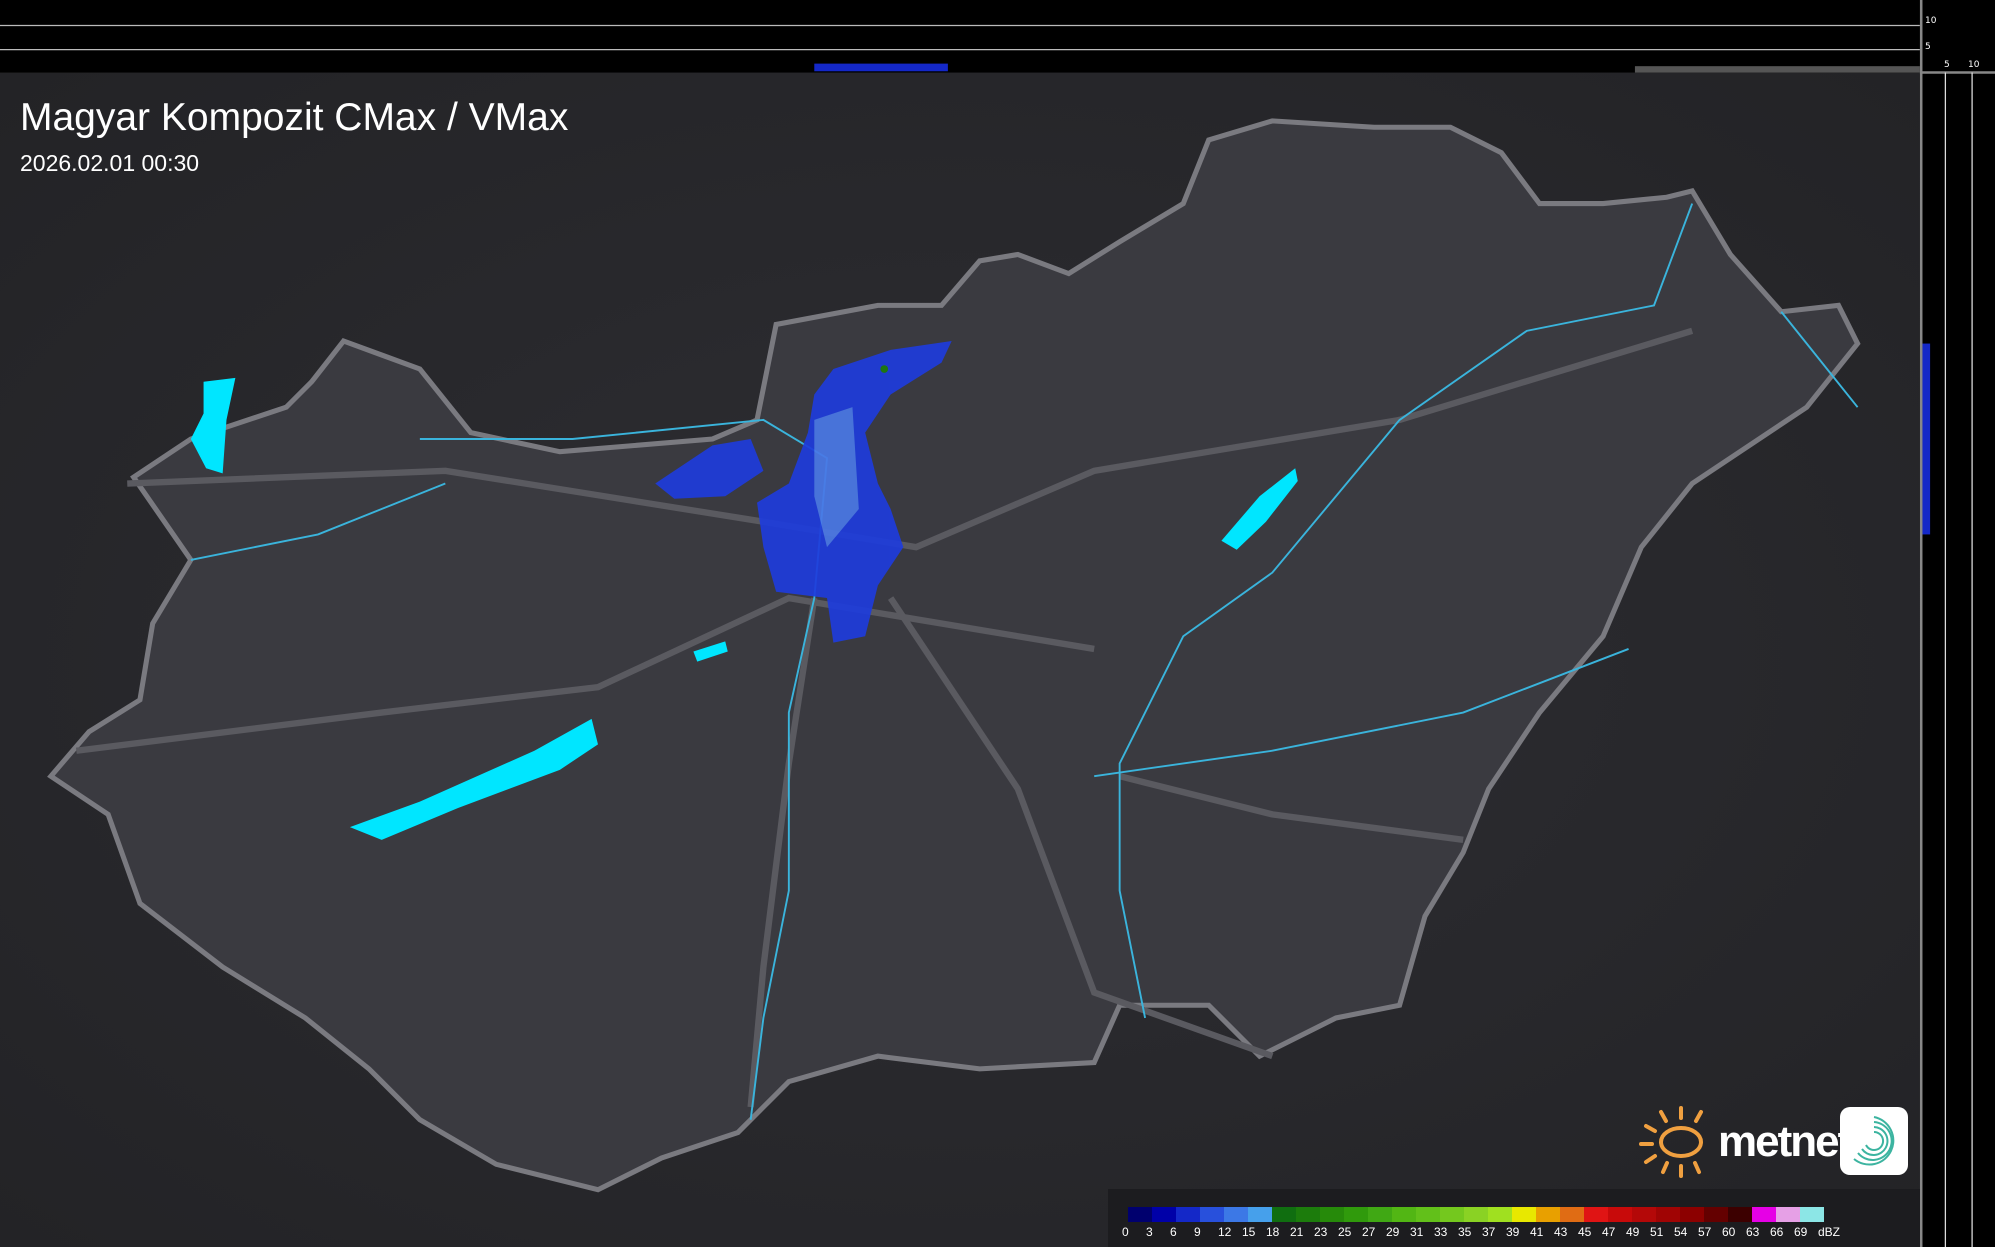 This screenshot has width=1995, height=1247. Describe the element at coordinates (1125, 1232) in the screenshot. I see `scale-tick: 0` at that location.